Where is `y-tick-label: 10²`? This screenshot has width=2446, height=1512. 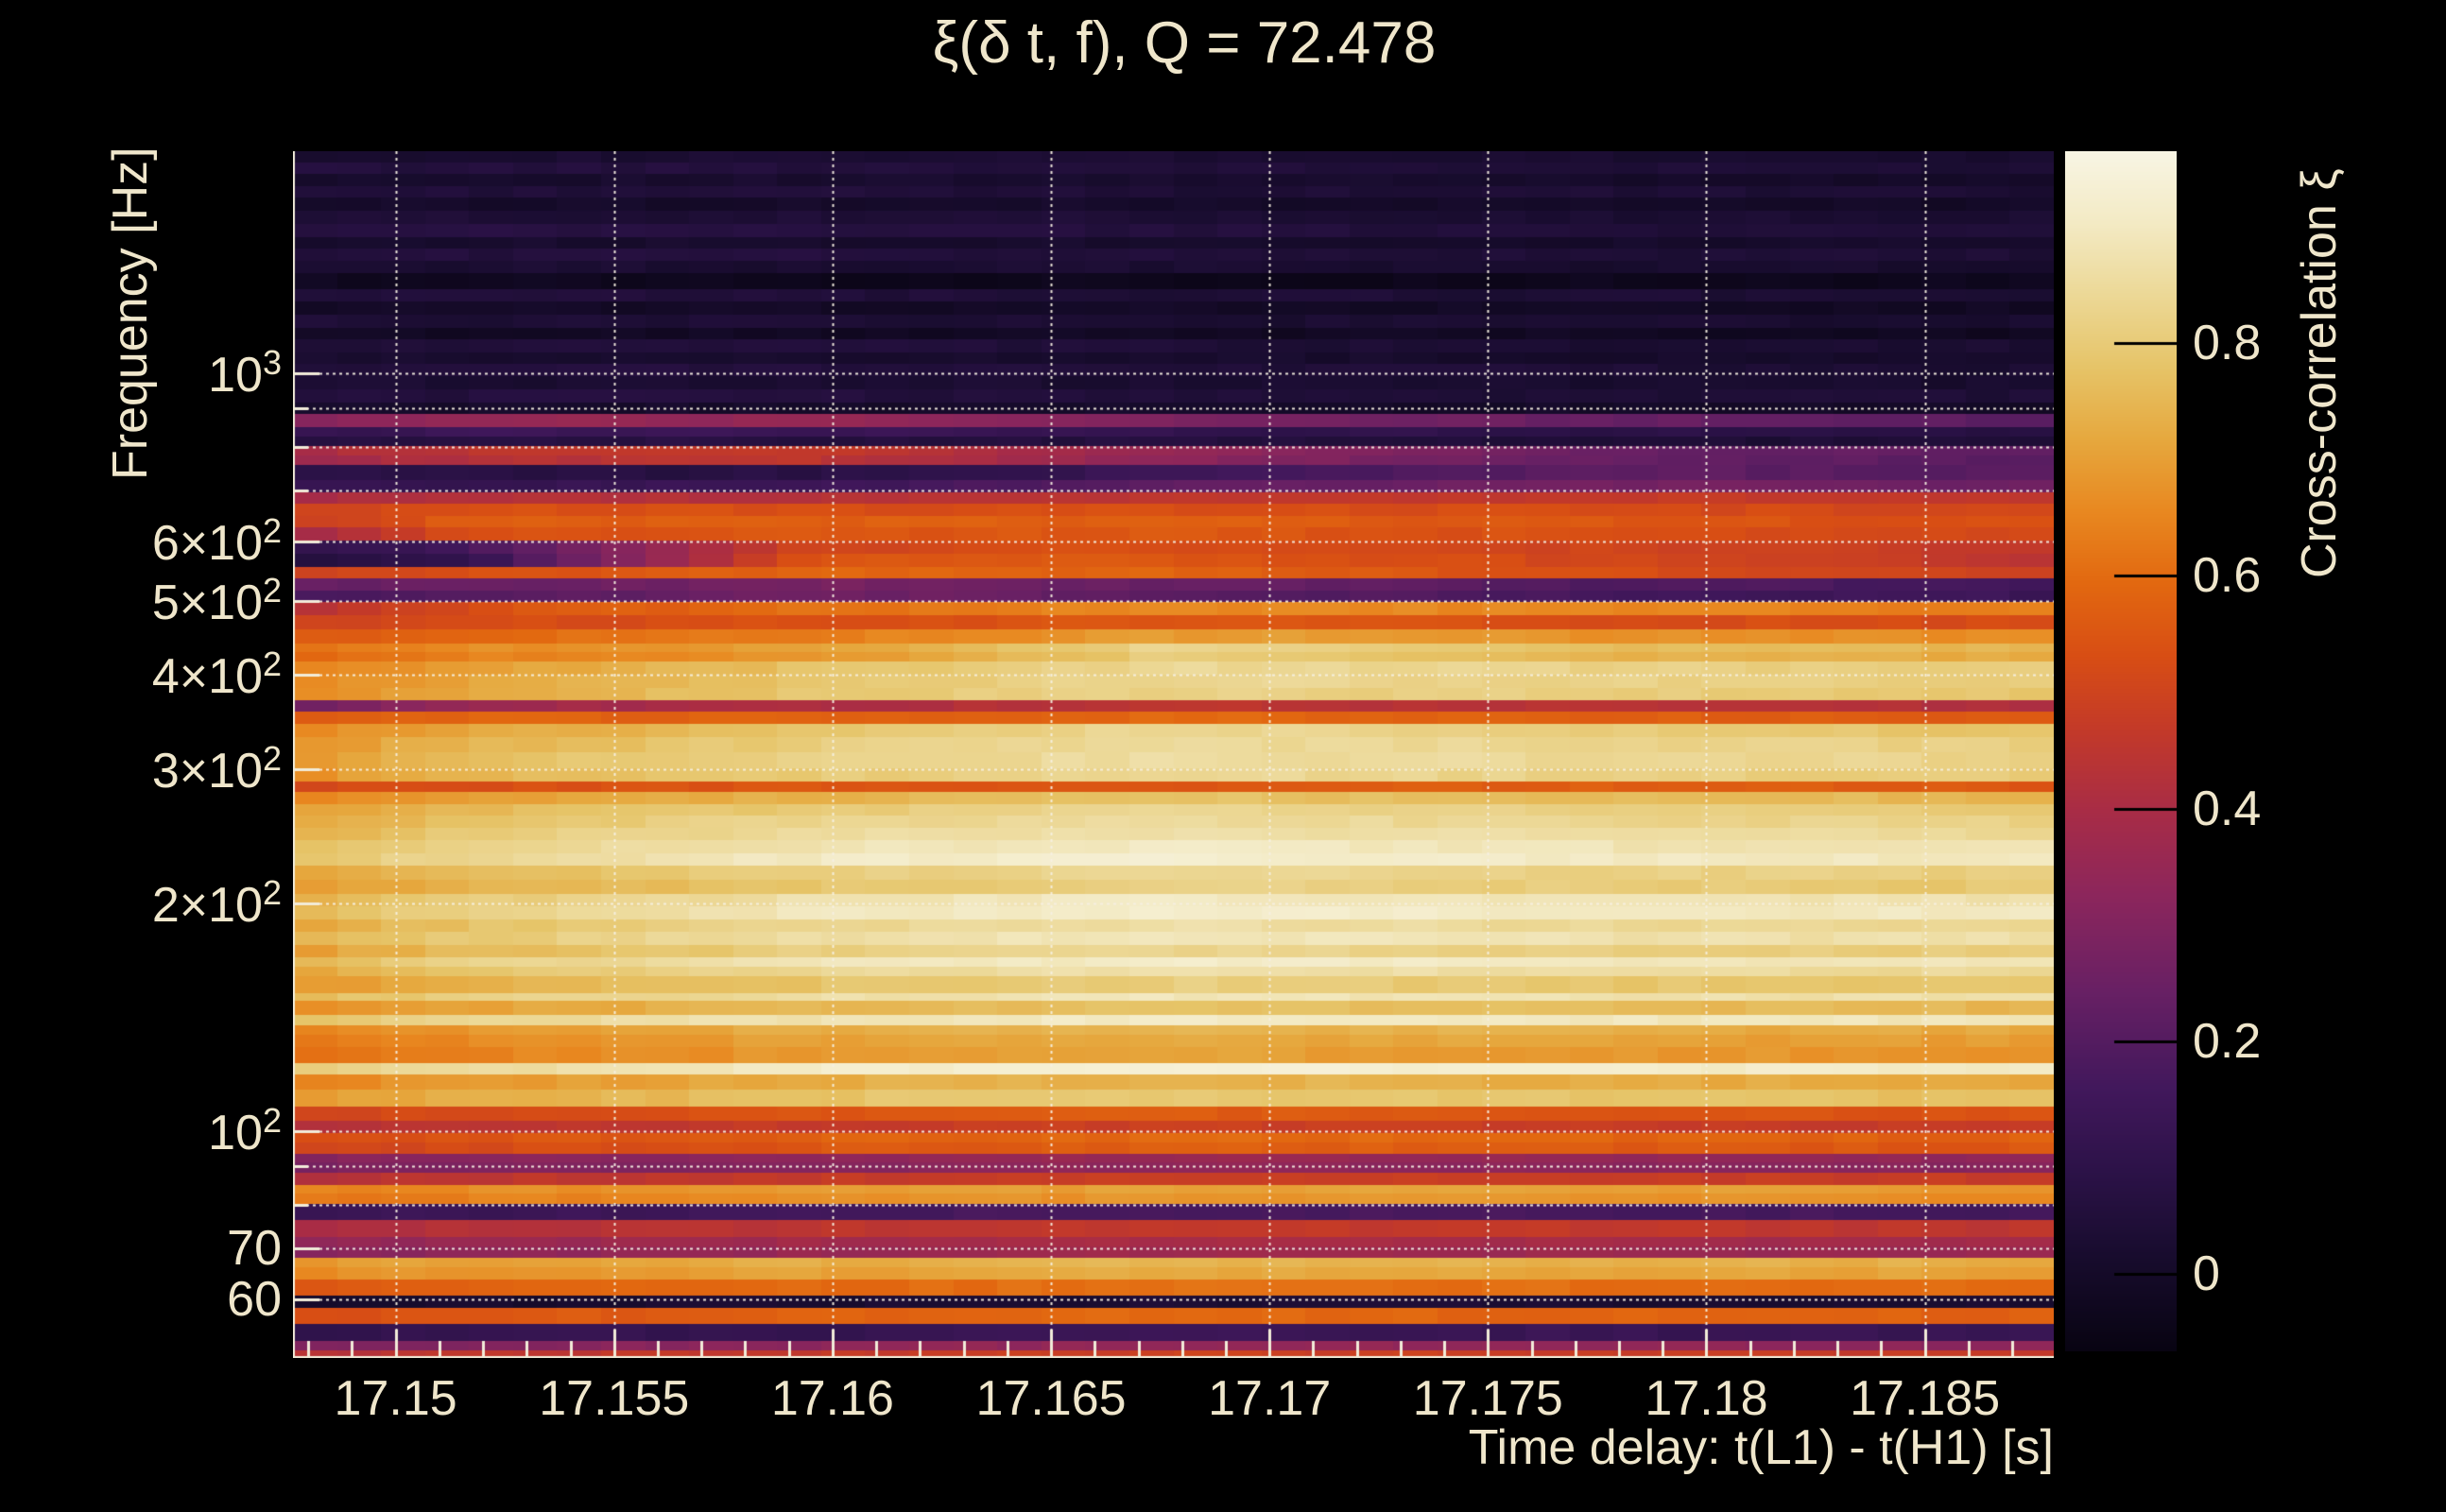
y-tick-label: 10² is located at coordinates (245, 1130).